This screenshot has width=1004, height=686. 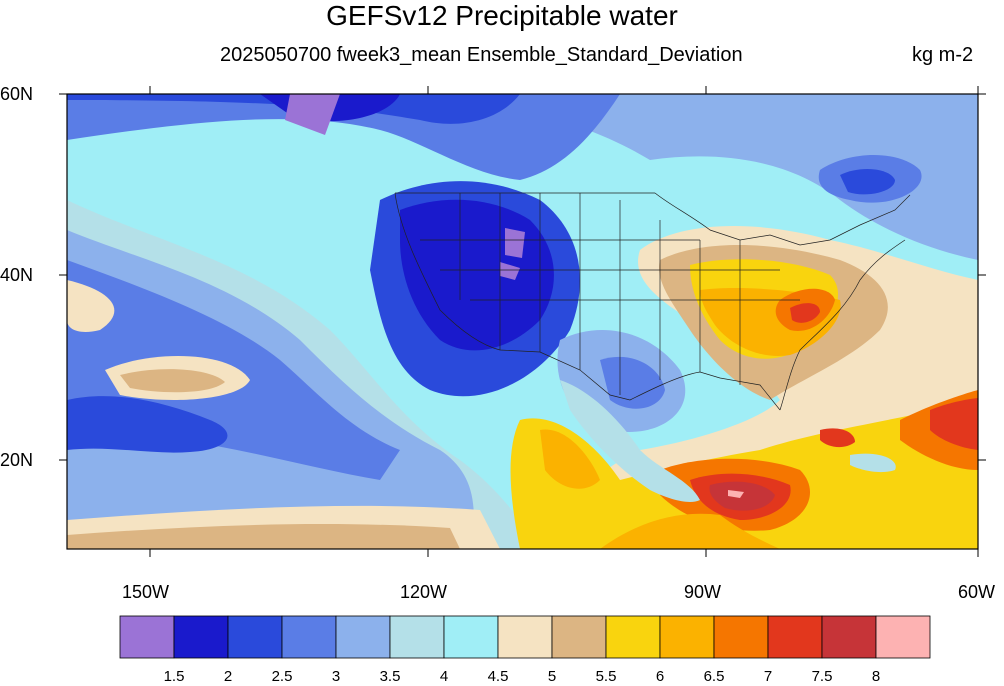 I want to click on lon-label-60w: 60W, so click(x=977, y=592).